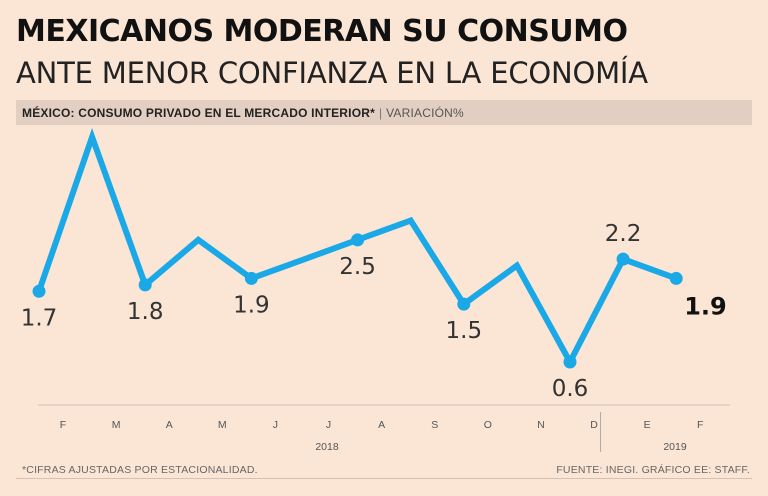 This screenshot has height=496, width=768. I want to click on chart-title: MEXICANOS MODERAN SU CONSUMO, so click(322, 31).